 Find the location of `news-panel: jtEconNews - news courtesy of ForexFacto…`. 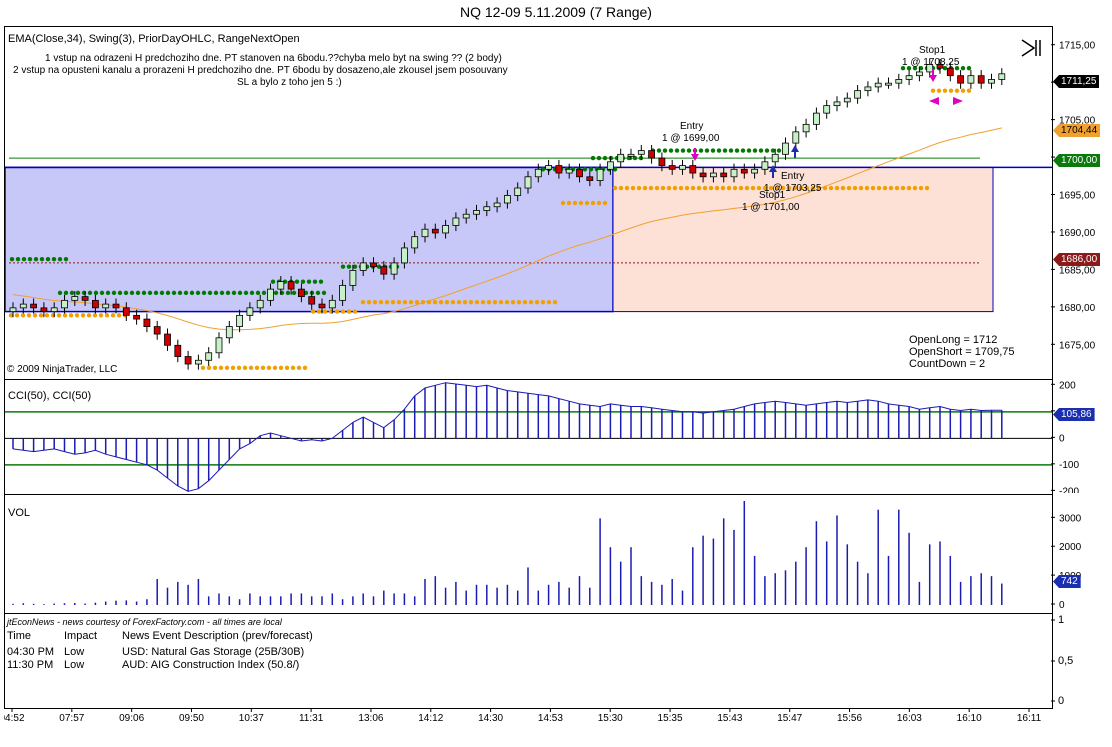

news-panel: jtEconNews - news courtesy of ForexFacto… is located at coordinates (528, 661).